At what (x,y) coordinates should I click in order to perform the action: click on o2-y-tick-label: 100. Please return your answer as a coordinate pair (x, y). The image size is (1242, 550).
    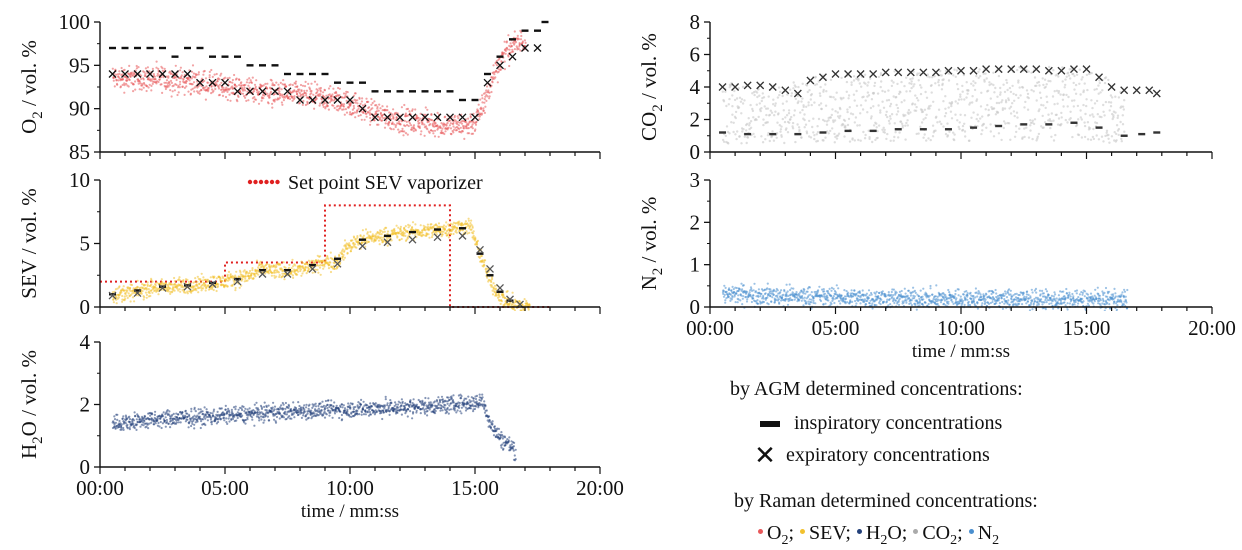
    Looking at the image, I should click on (75, 22).